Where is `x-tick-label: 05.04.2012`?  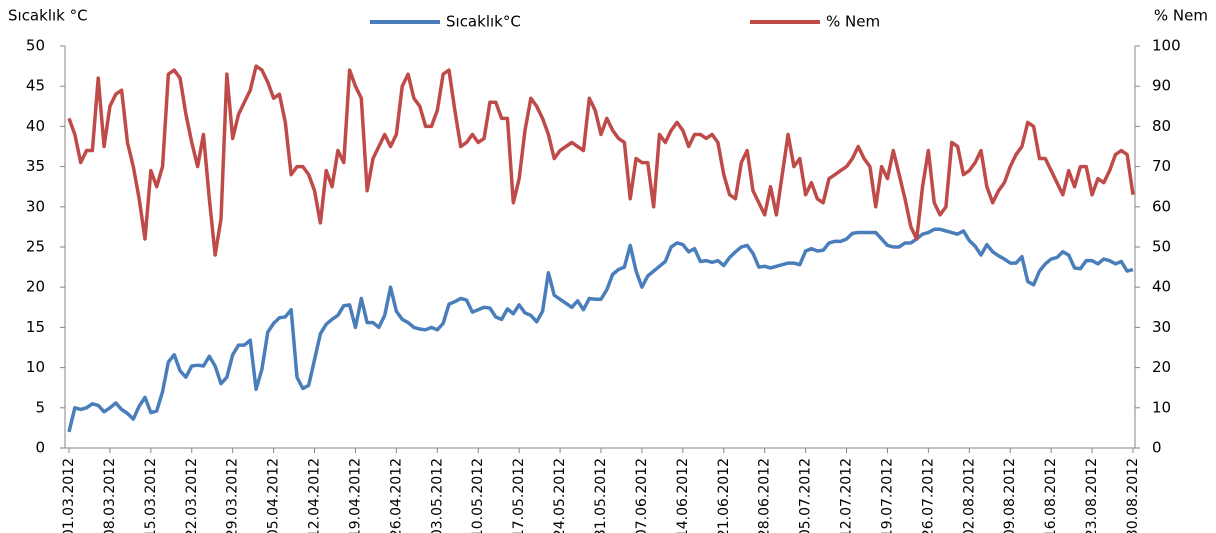 x-tick-label: 05.04.2012 is located at coordinates (274, 495).